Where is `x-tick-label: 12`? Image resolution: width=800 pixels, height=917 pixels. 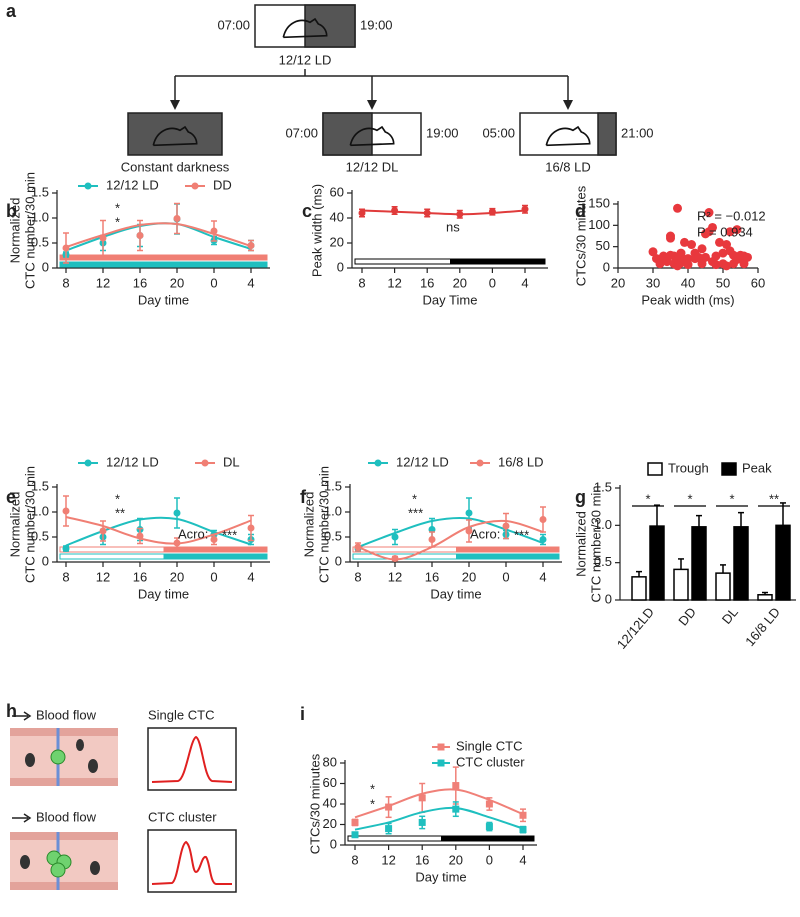 x-tick-label: 12 is located at coordinates (394, 282).